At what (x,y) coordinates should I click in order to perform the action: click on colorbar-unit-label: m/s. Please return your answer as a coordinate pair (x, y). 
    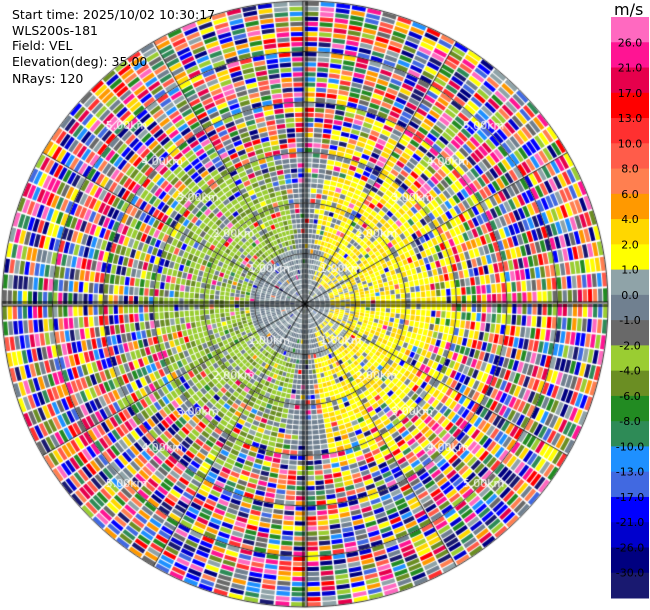
    Looking at the image, I should click on (629, 9).